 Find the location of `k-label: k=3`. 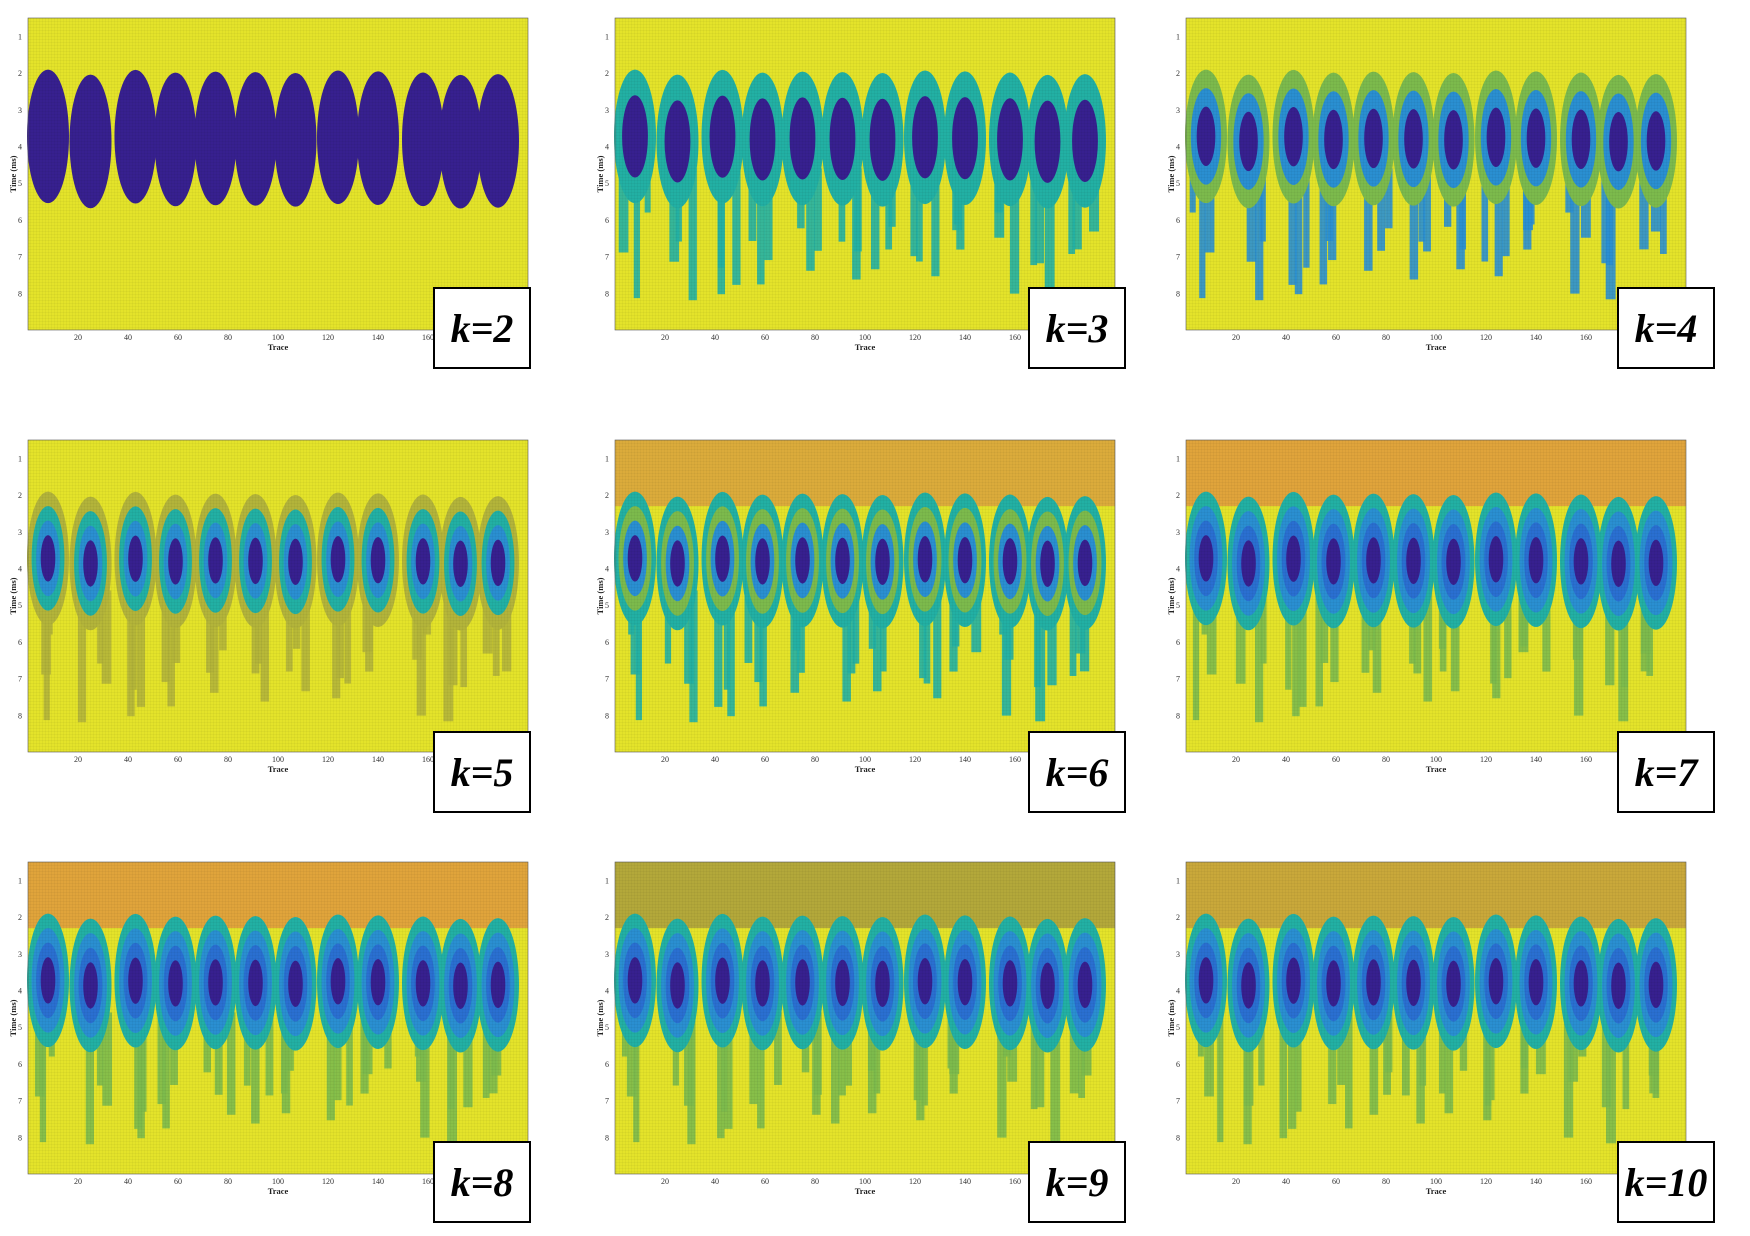

k-label: k=3 is located at coordinates (1077, 328).